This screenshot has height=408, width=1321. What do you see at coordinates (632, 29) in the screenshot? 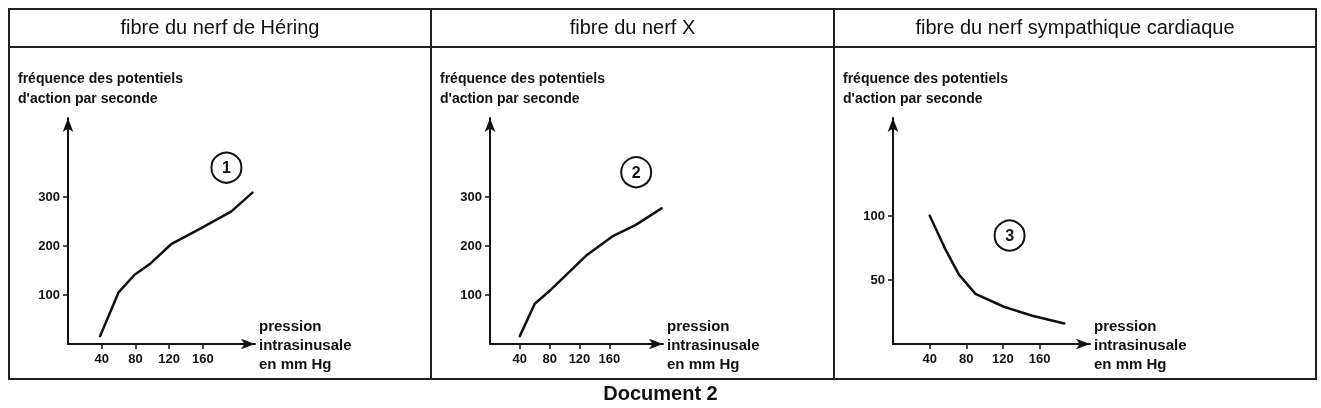
I see `chart-title: fibre du nerf X` at bounding box center [632, 29].